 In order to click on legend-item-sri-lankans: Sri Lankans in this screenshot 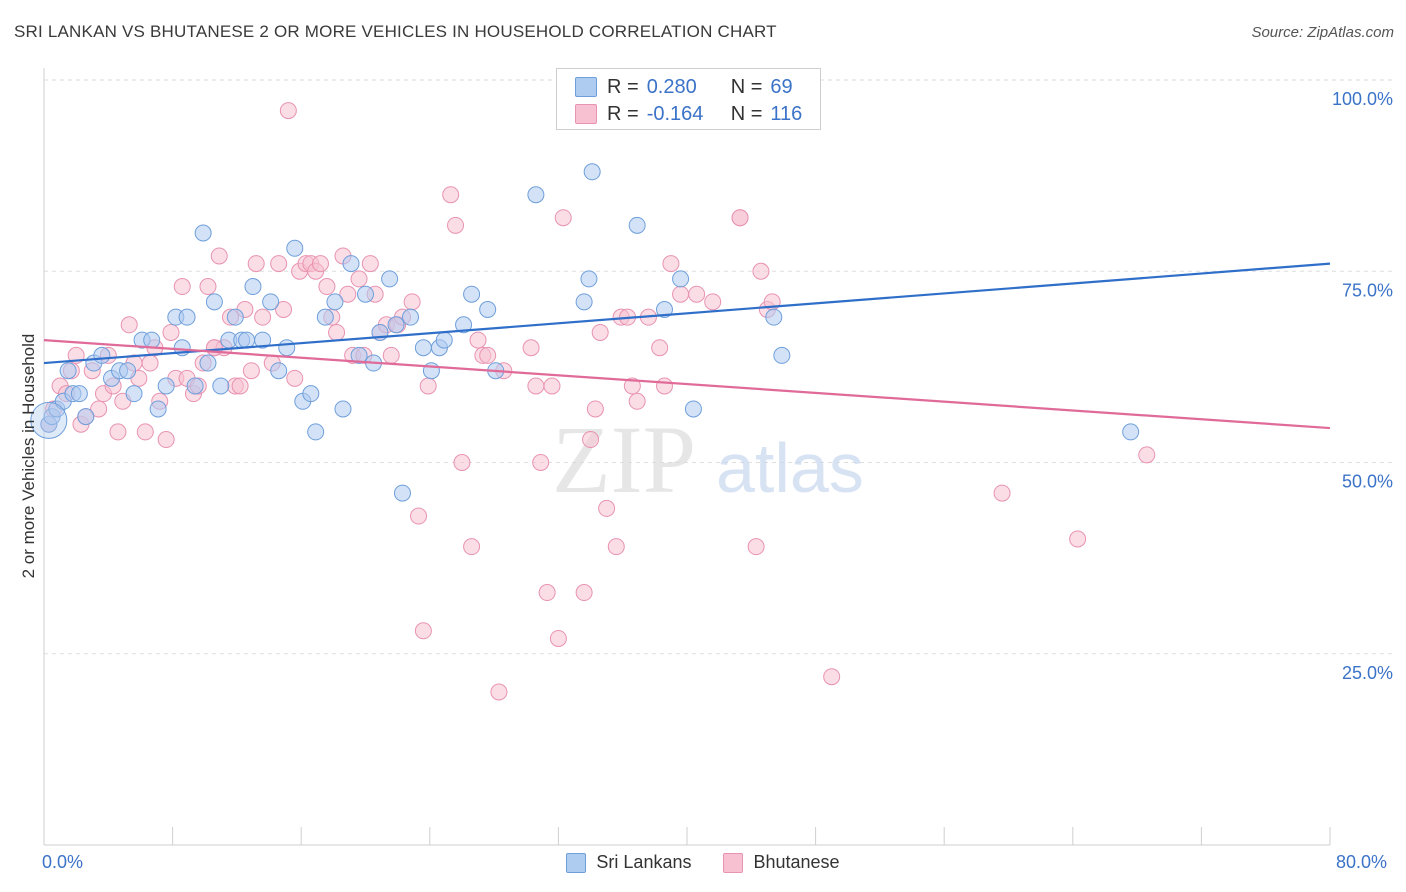, I will do `click(628, 862)`.